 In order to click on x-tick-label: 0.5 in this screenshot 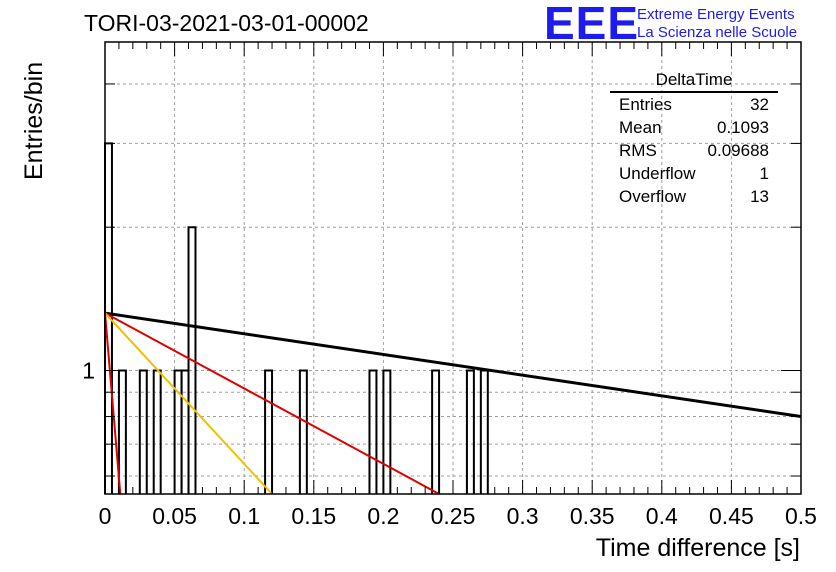, I will do `click(801, 516)`.